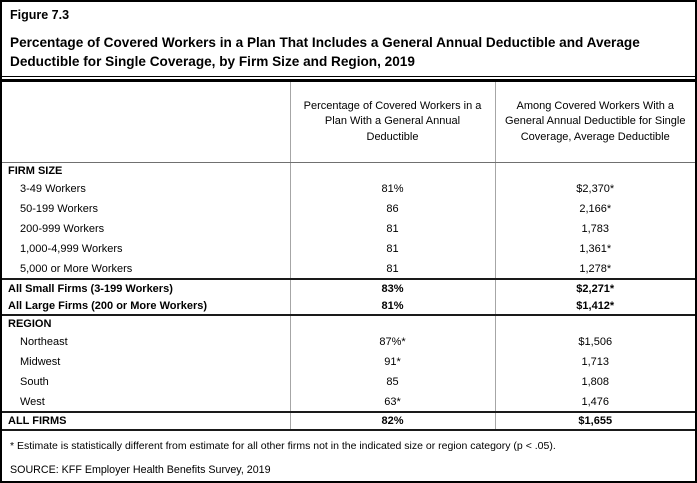 This screenshot has width=697, height=483. I want to click on average-deductible-value-cell: 1,808, so click(594, 382).